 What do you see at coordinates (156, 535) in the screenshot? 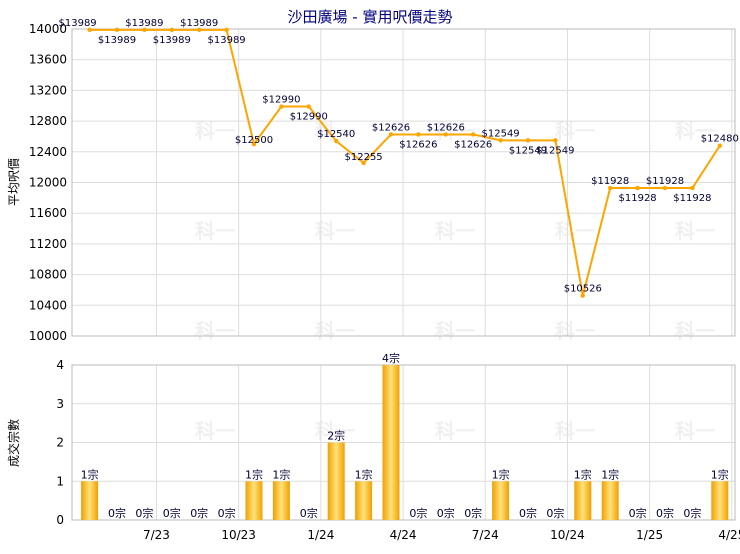
I see `x-tick-label: 7/23` at bounding box center [156, 535].